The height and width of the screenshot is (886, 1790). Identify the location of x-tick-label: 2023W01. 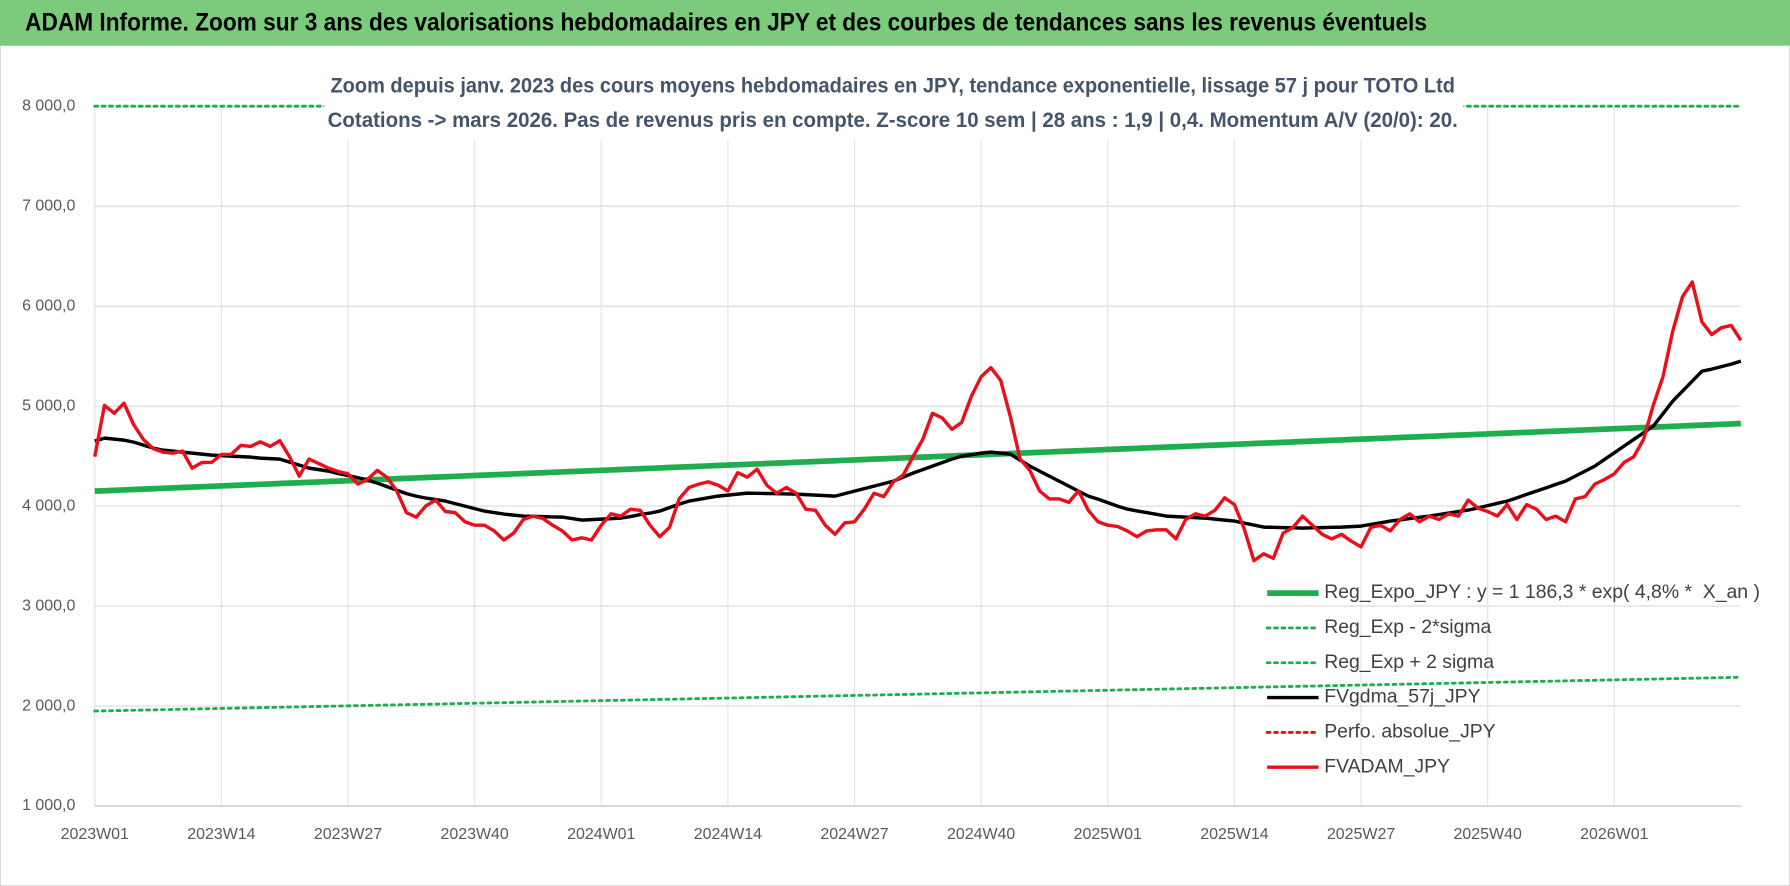
(95, 834).